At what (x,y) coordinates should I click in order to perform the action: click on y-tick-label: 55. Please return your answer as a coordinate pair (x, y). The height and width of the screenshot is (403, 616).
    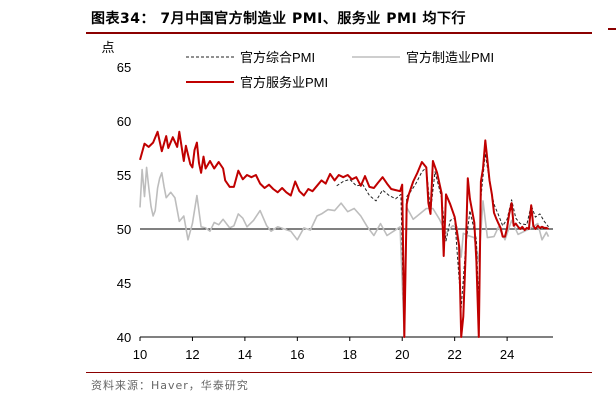
    Looking at the image, I should click on (124, 175).